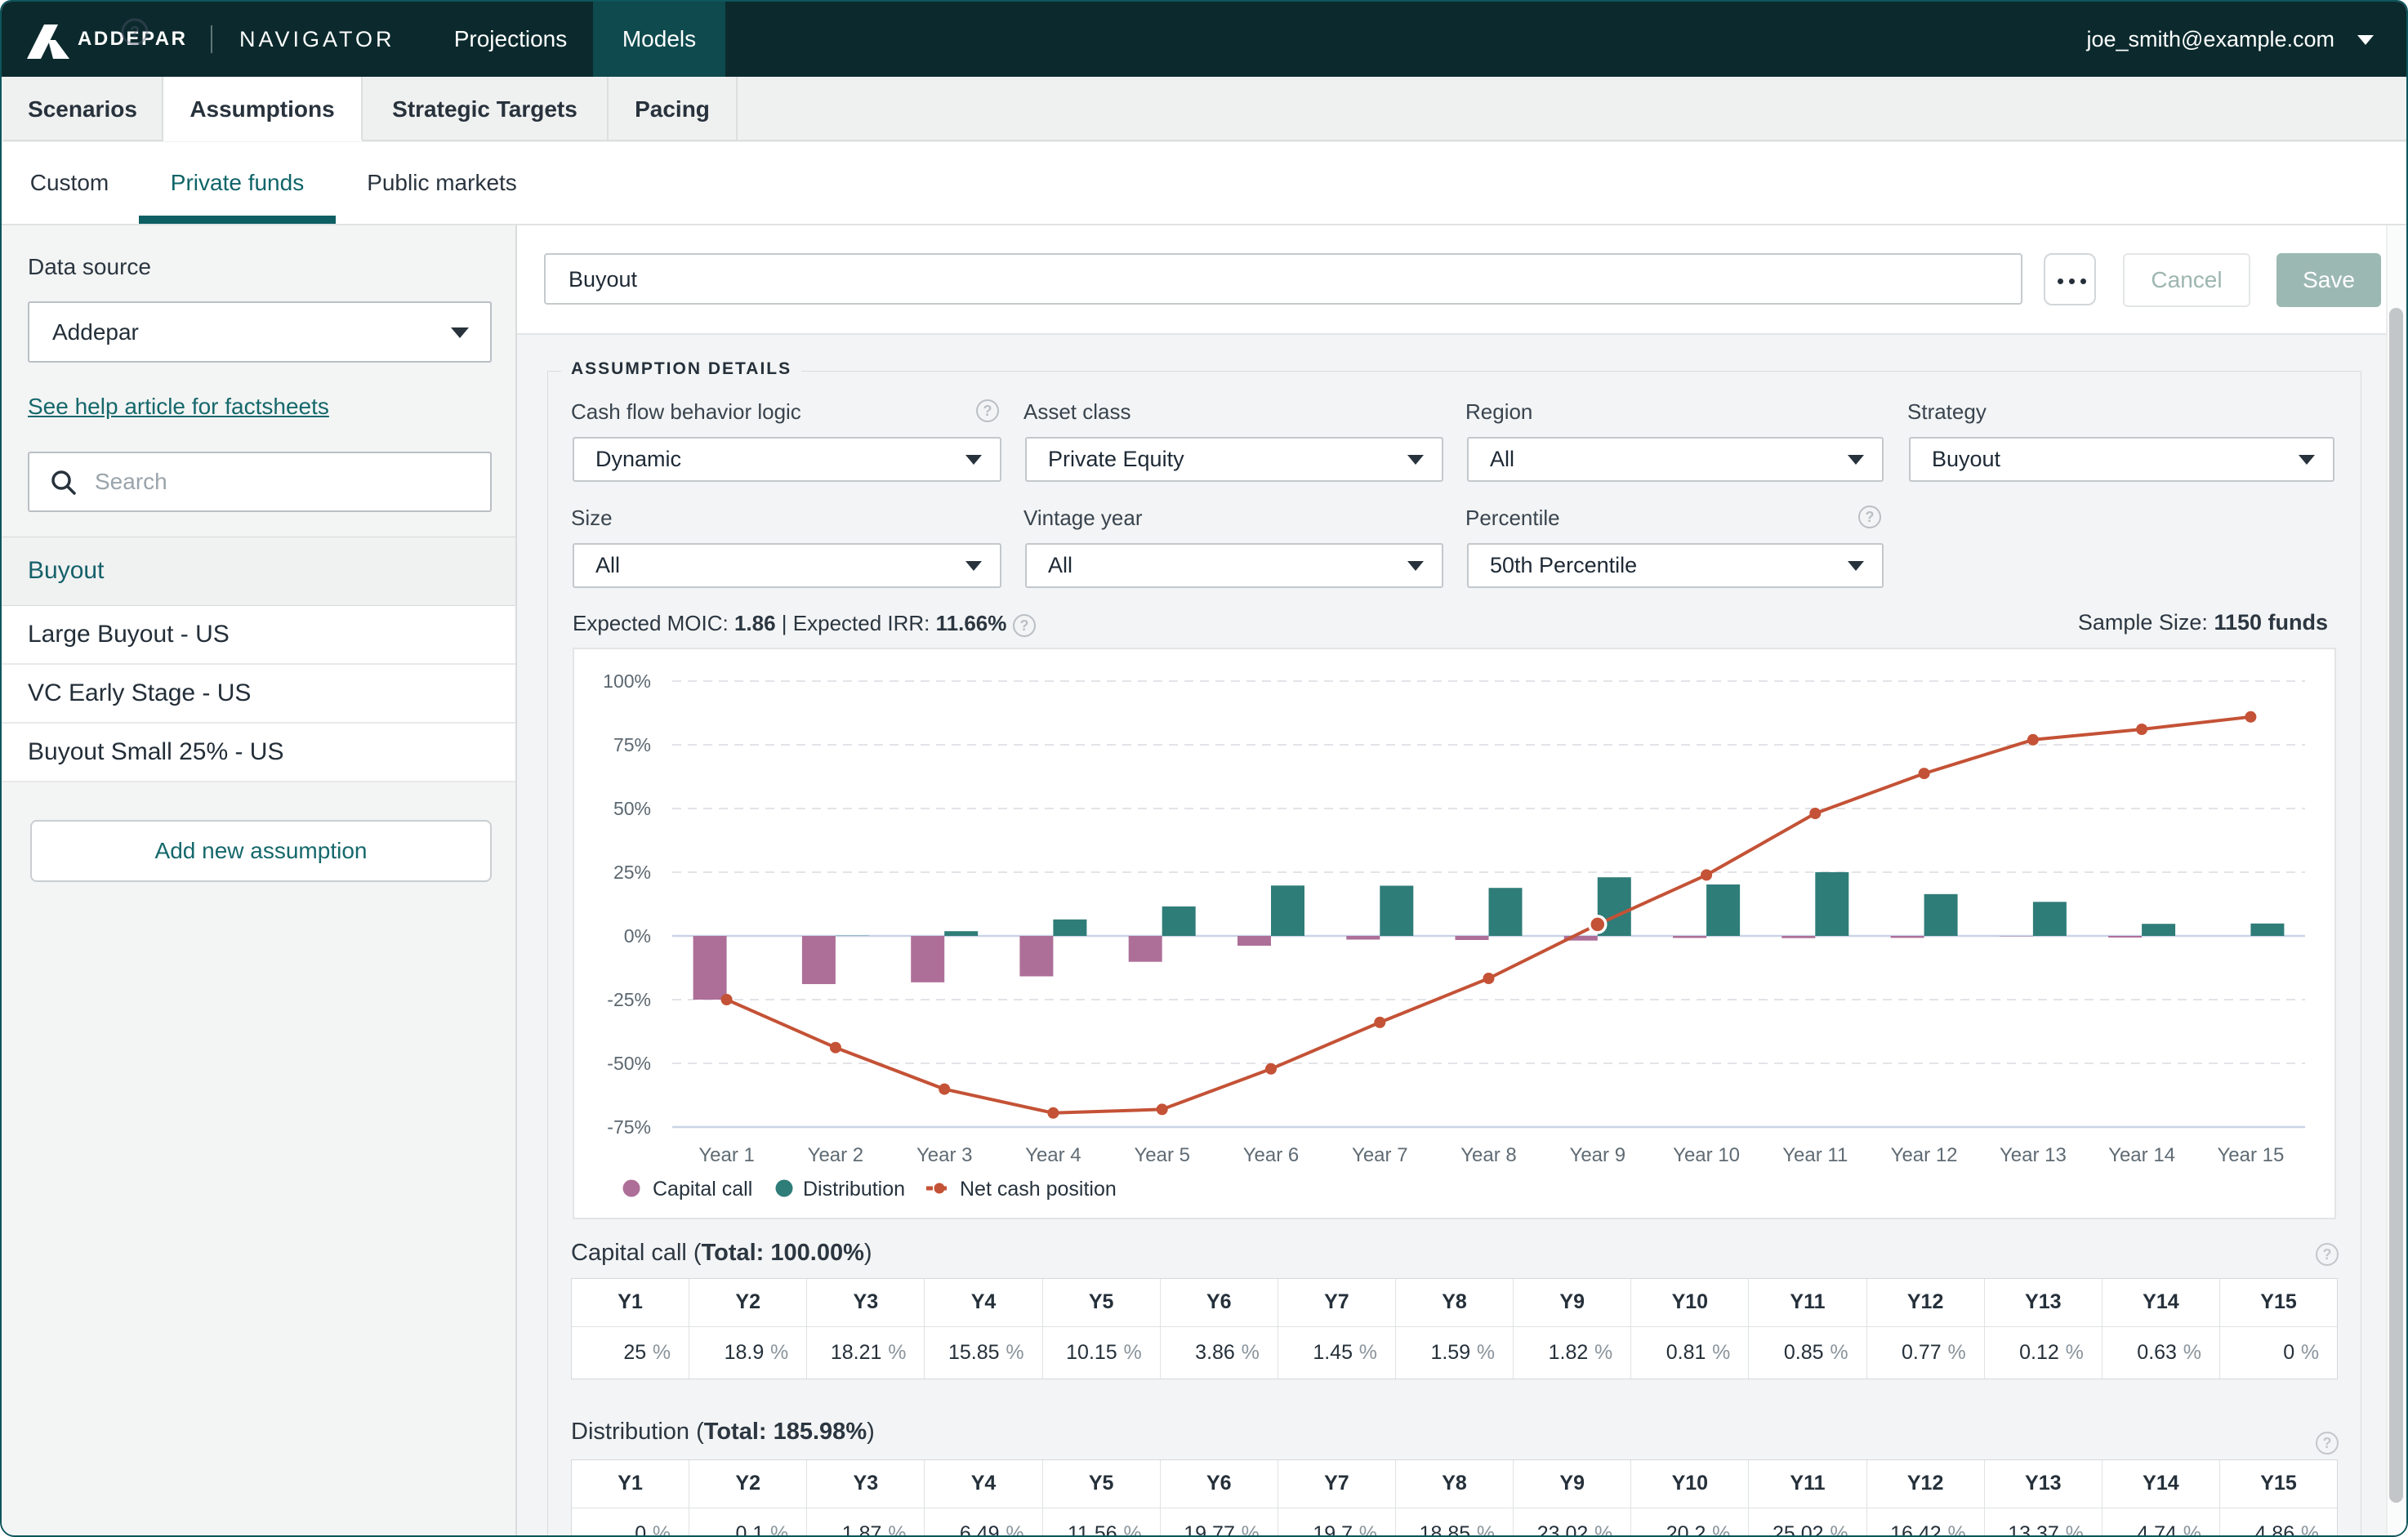  I want to click on svg-text: 0%, so click(637, 936).